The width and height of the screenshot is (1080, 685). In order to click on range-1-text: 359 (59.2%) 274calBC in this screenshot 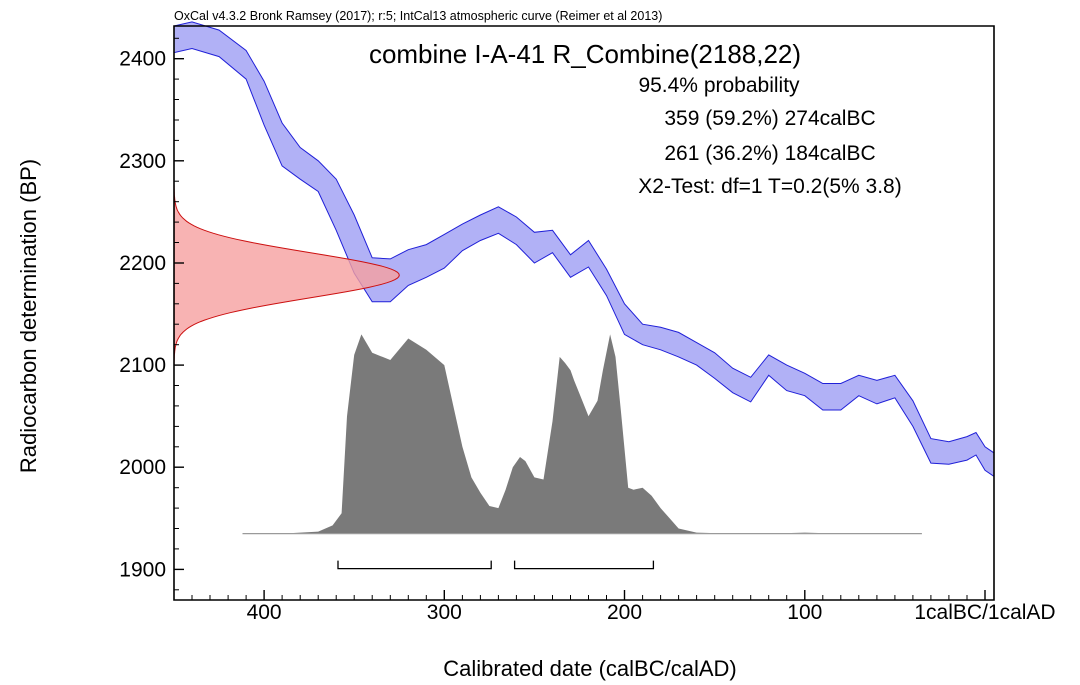, I will do `click(769, 118)`.